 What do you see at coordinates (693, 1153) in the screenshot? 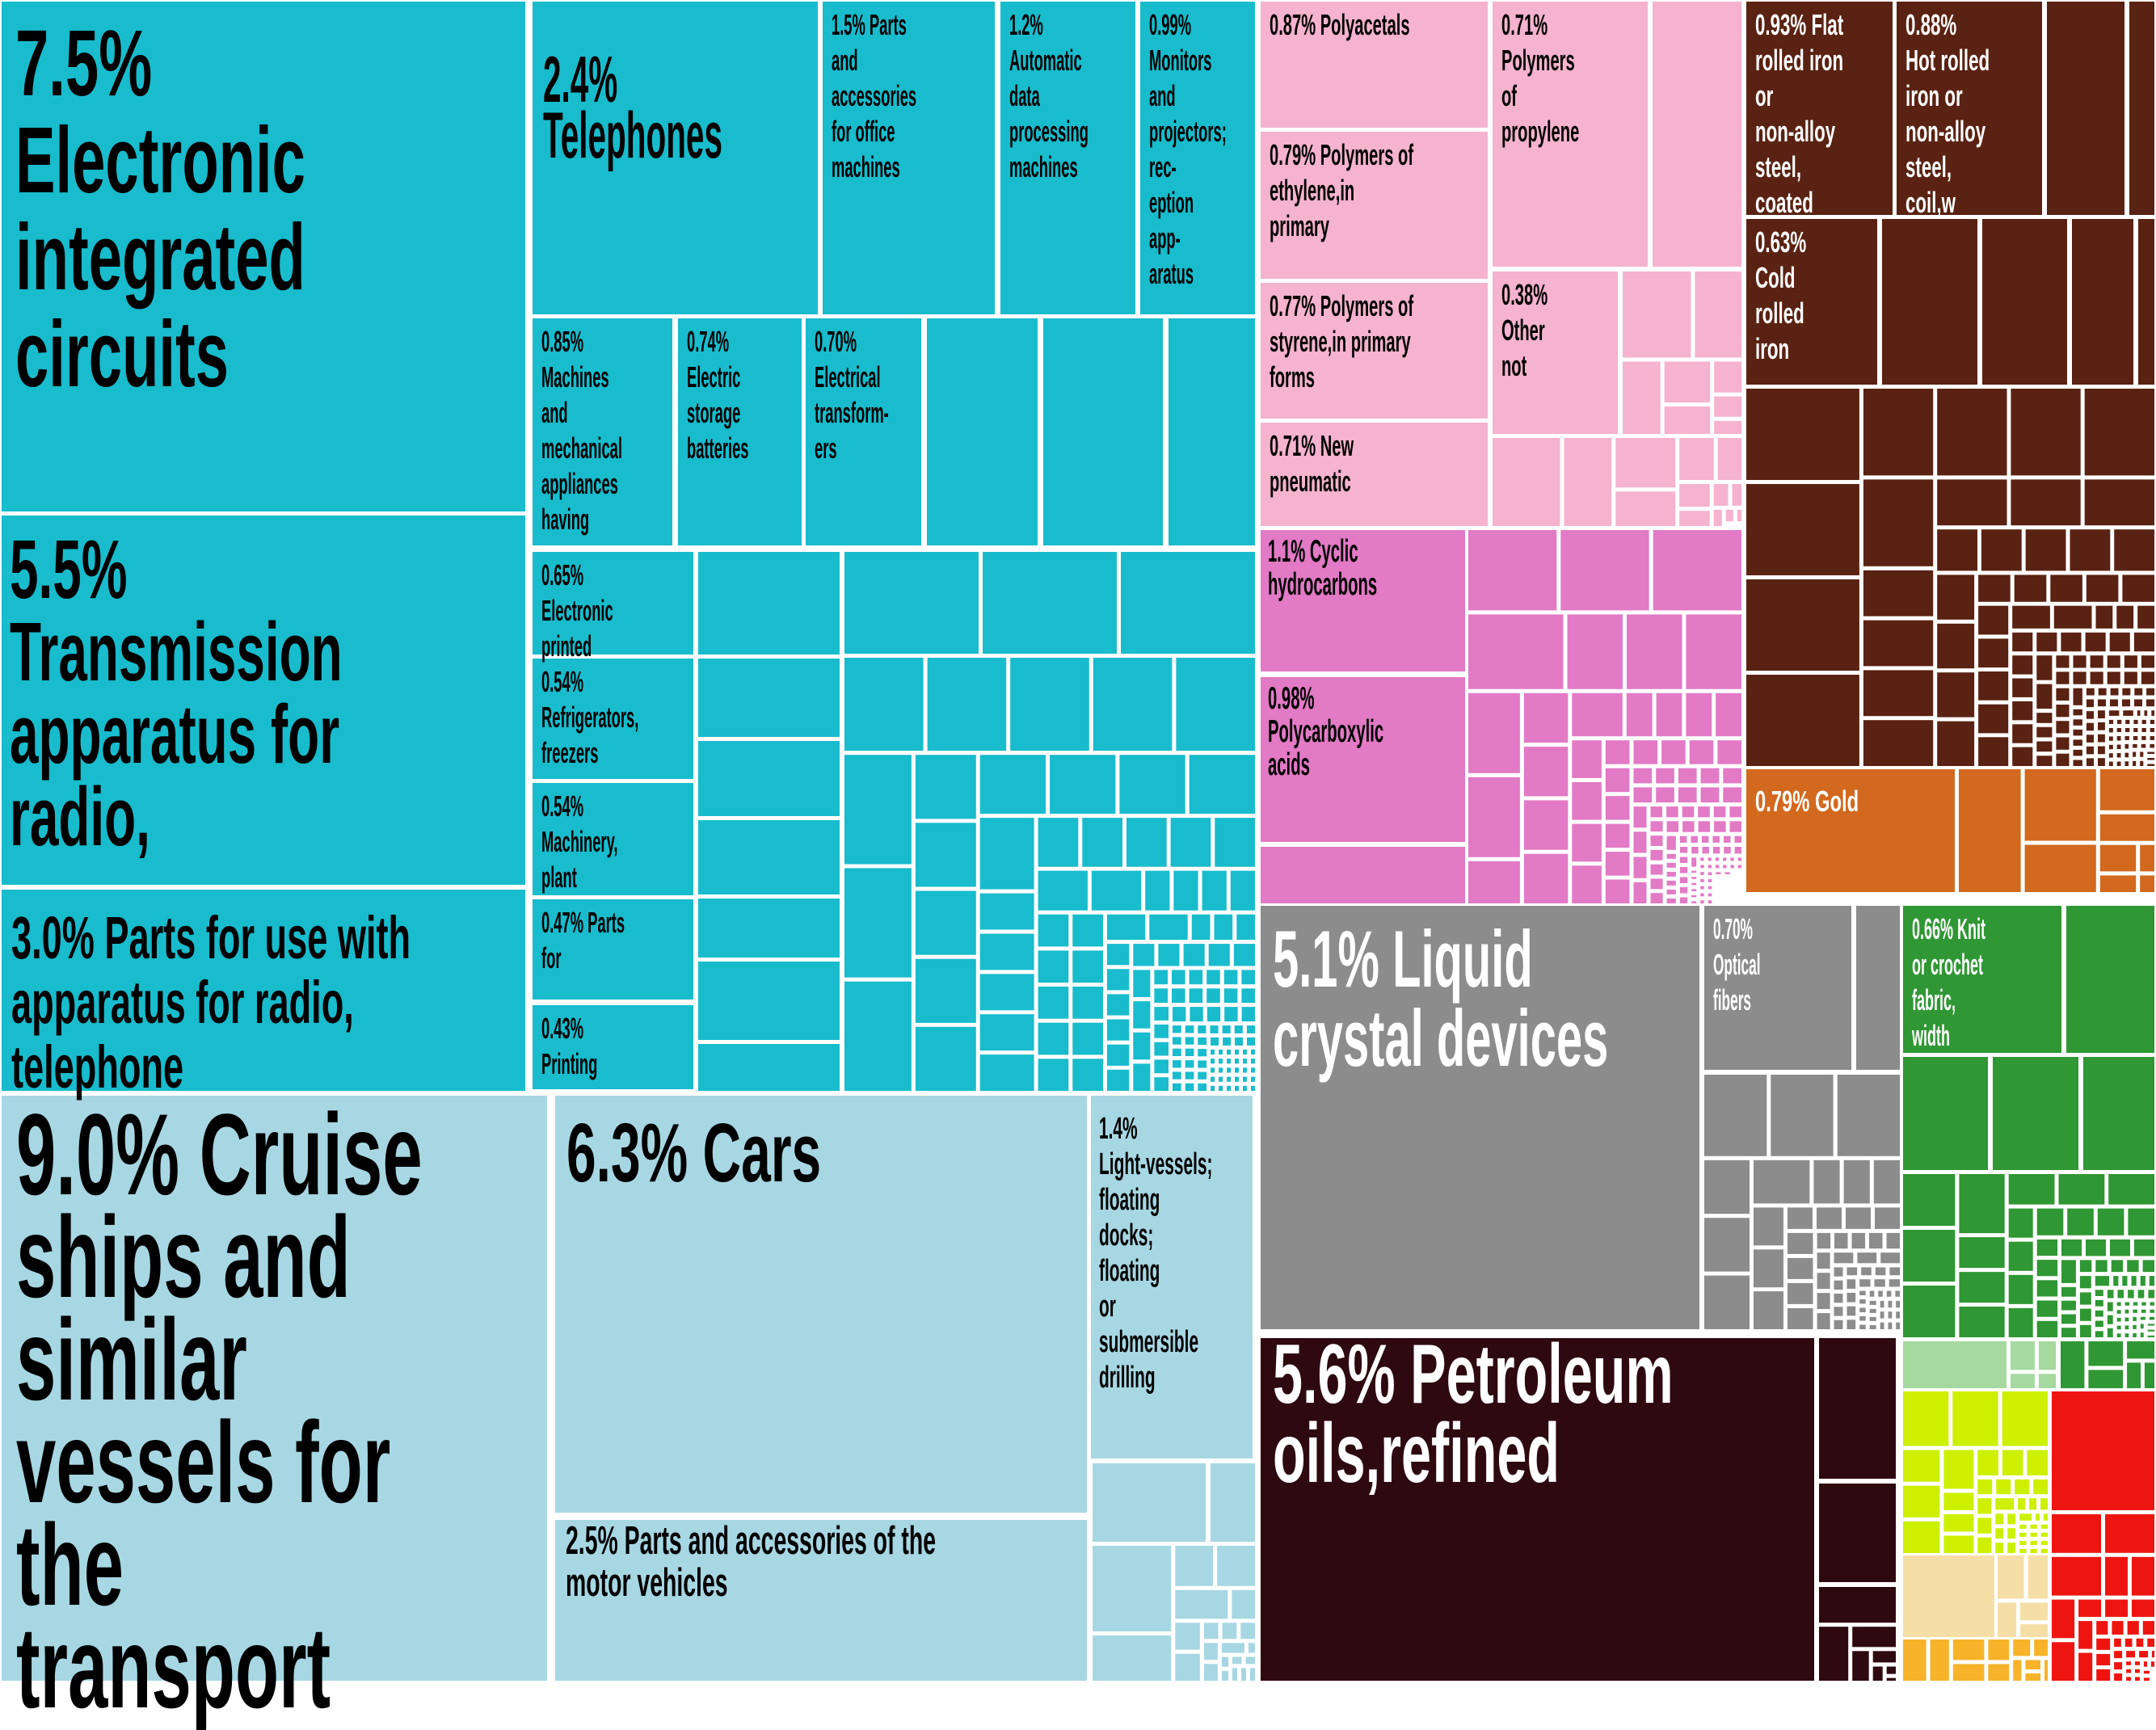
I see `svg-text: 6.3% Cars` at bounding box center [693, 1153].